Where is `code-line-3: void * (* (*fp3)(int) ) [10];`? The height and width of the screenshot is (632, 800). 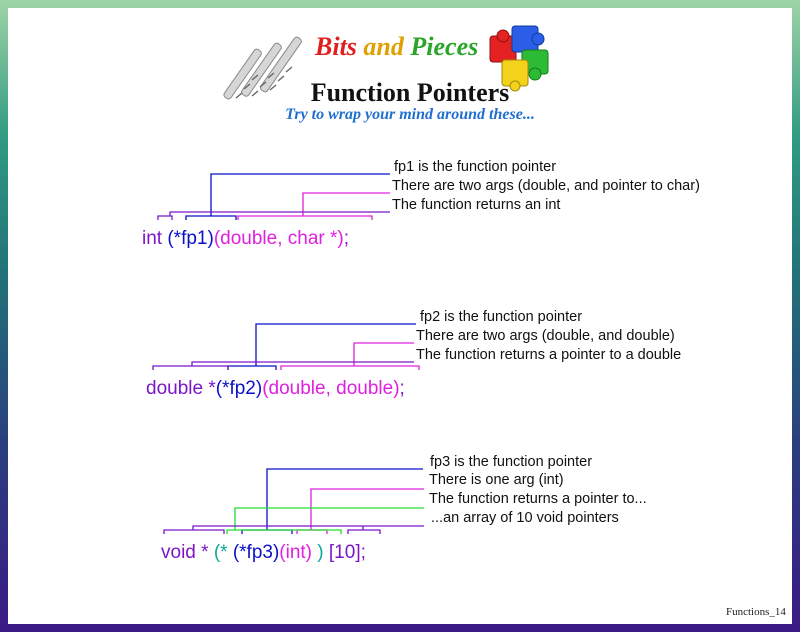 code-line-3: void * (* (*fp3)(int) ) [10]; is located at coordinates (263, 553).